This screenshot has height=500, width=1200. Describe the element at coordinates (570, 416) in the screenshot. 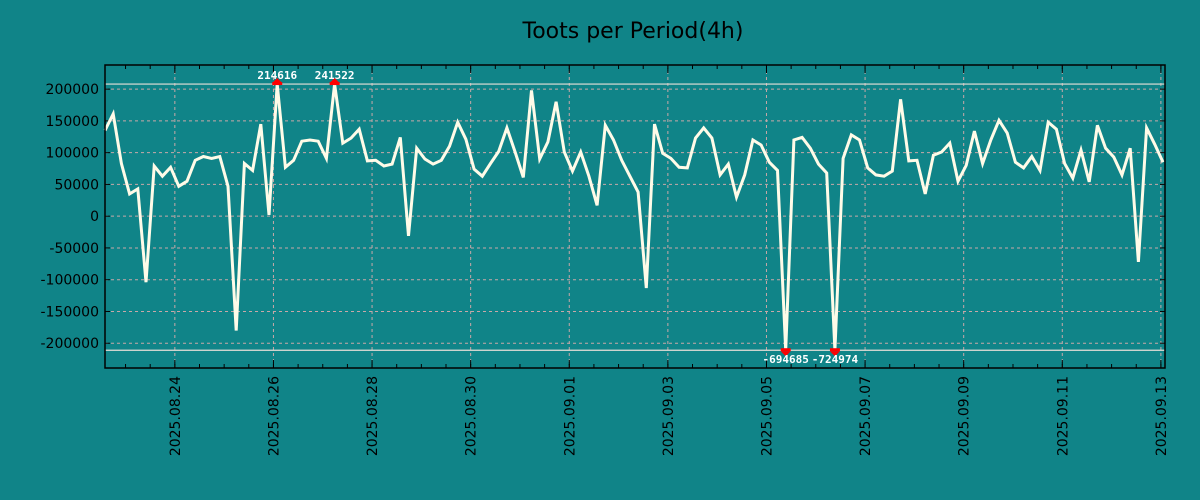

I see `x-tick-label: 2025.09.01` at that location.